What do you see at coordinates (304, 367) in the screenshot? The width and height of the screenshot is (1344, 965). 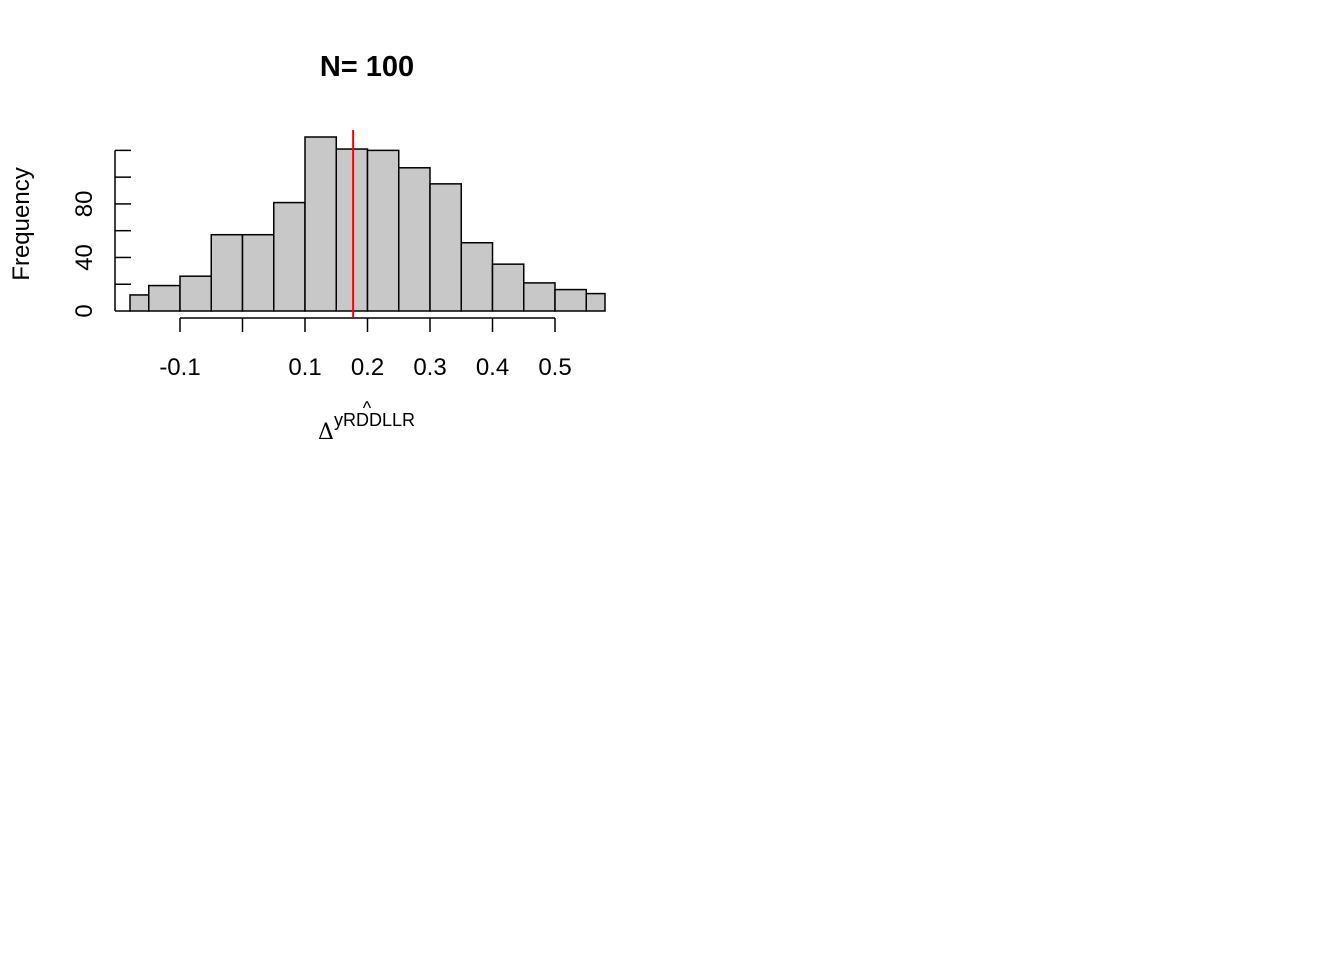 I see `x-tick-label-2: 0.1` at bounding box center [304, 367].